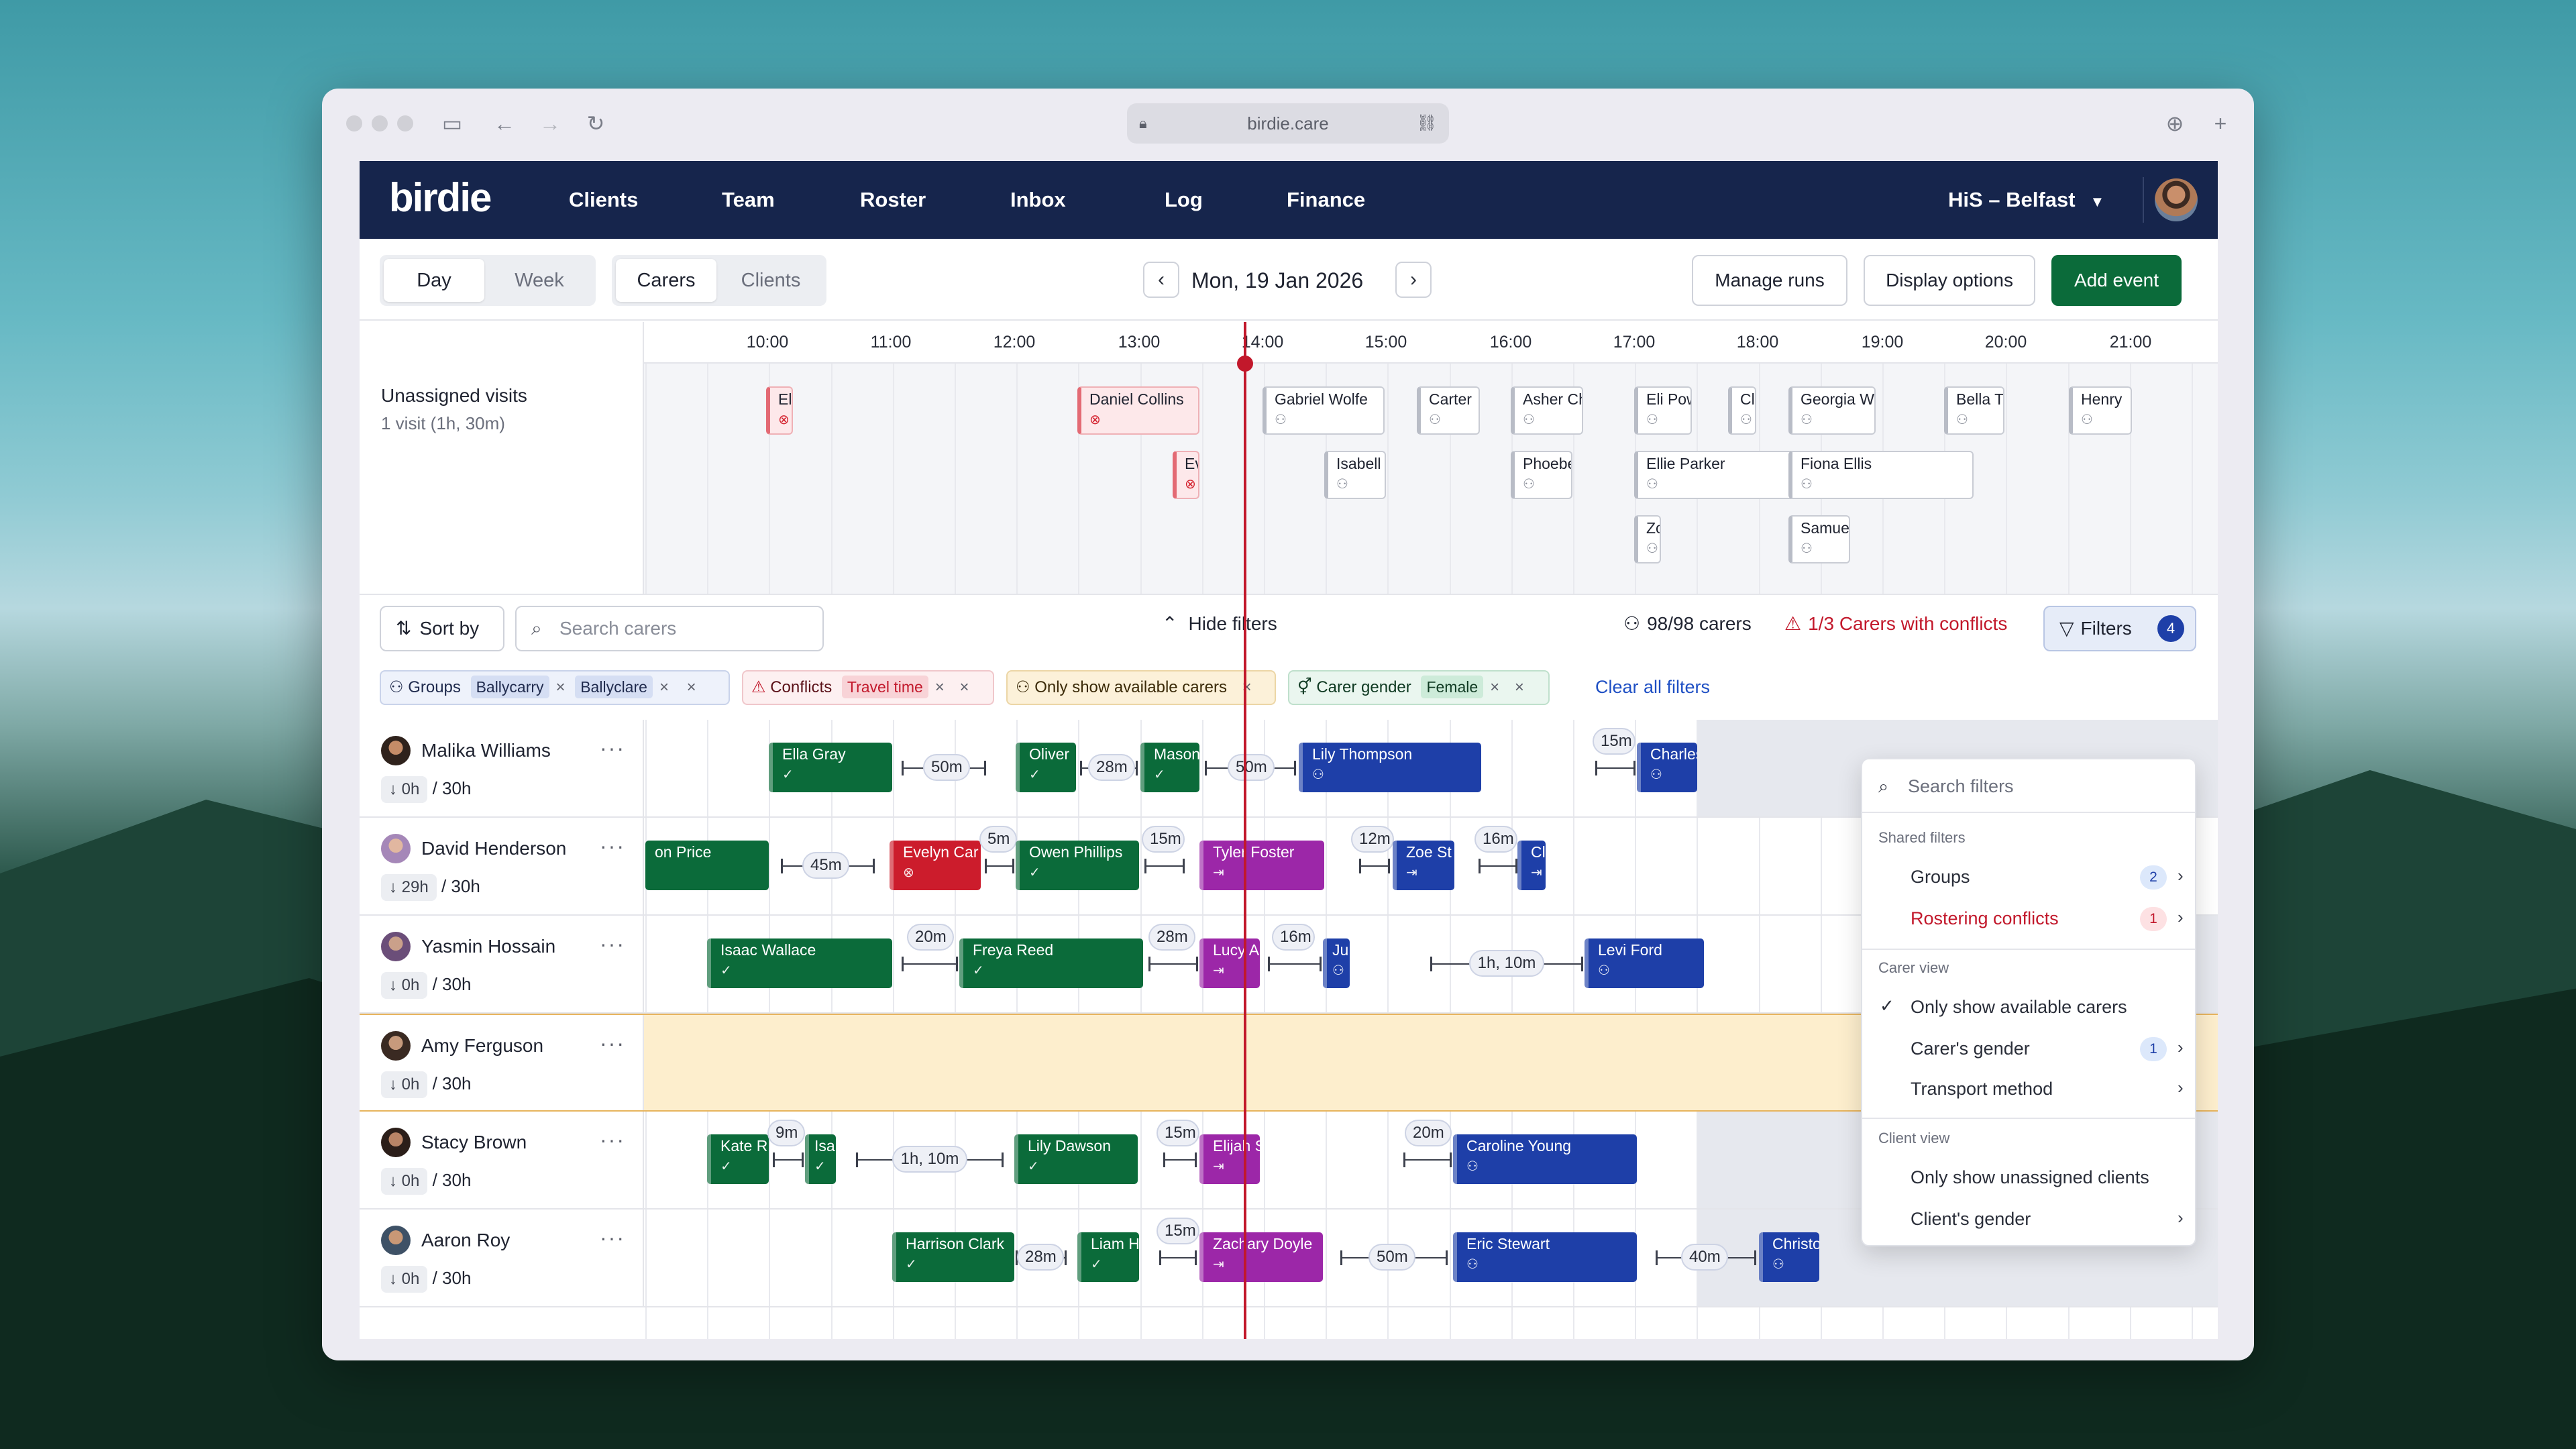 The height and width of the screenshot is (1449, 2576). Describe the element at coordinates (893, 199) in the screenshot. I see `nav-roster: Roster` at that location.